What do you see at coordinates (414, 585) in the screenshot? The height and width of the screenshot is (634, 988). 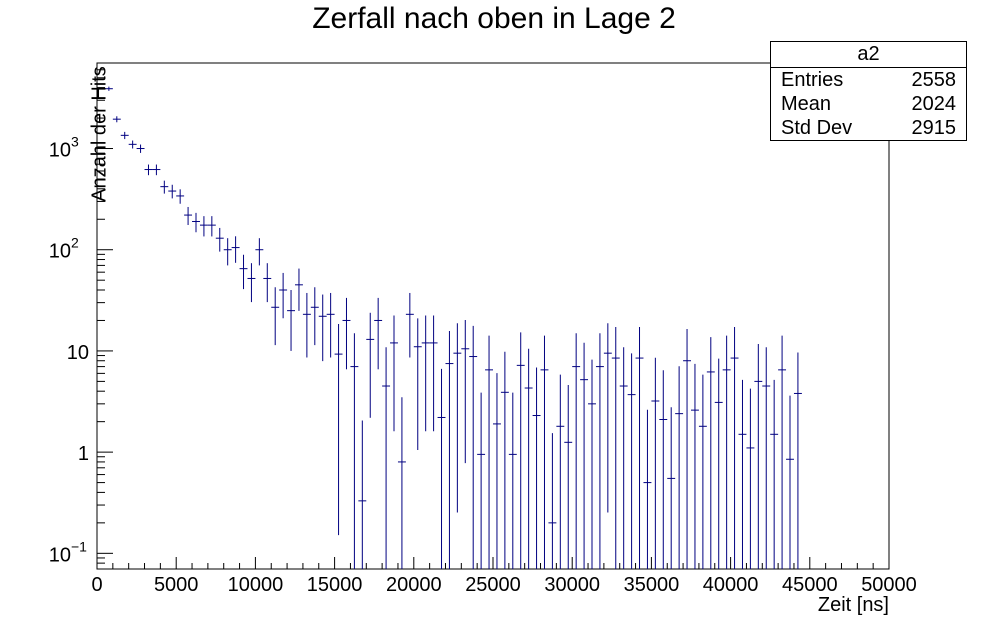 I see `x-tick-label: 20000` at bounding box center [414, 585].